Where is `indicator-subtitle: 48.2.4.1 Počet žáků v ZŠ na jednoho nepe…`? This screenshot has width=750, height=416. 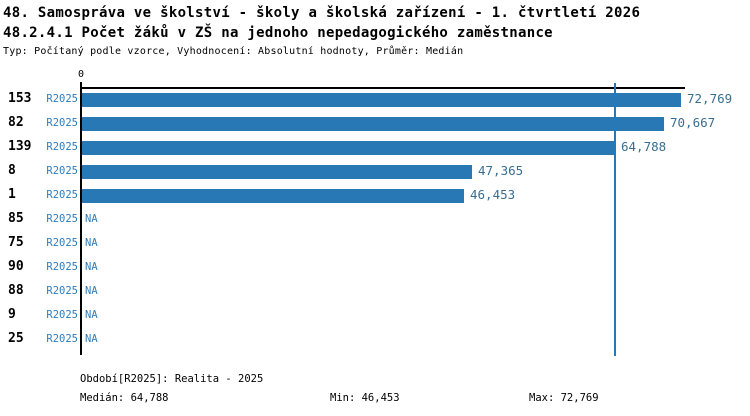
indicator-subtitle: 48.2.4.1 Počet žáků v ZŠ na jednoho nepe… is located at coordinates (278, 33).